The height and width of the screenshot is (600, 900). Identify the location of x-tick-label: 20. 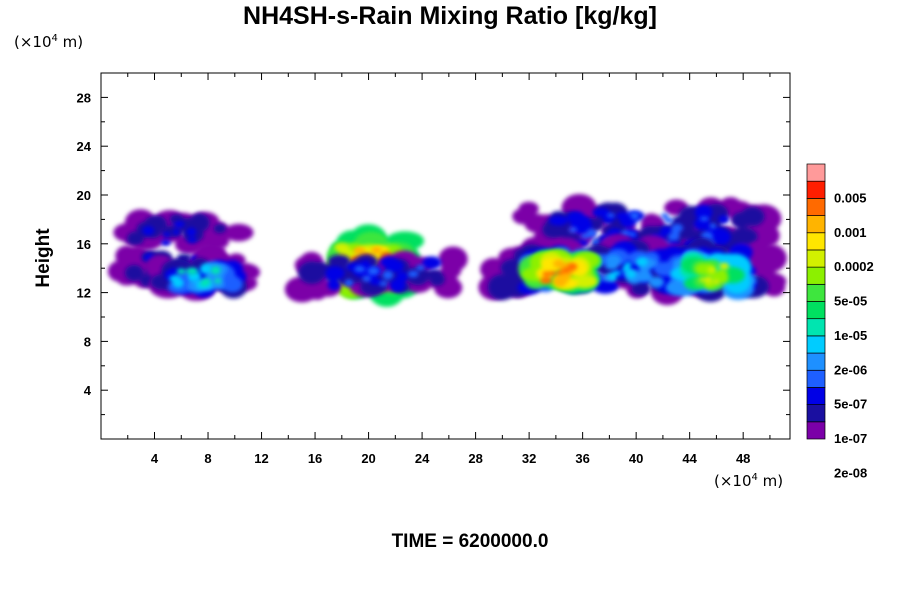
(368, 458).